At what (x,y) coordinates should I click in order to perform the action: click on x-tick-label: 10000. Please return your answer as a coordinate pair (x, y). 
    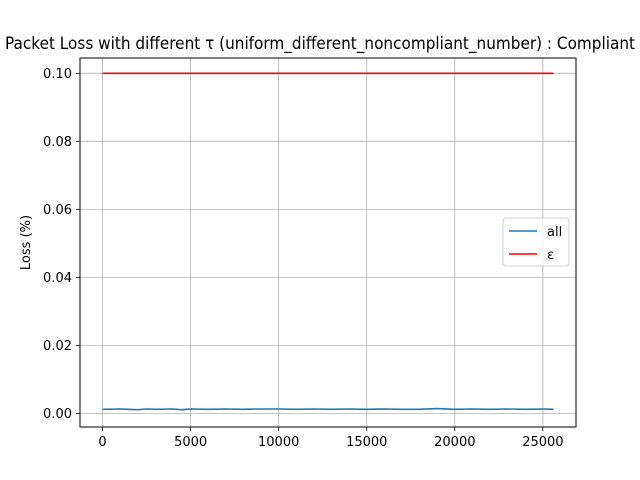
    Looking at the image, I should click on (278, 442).